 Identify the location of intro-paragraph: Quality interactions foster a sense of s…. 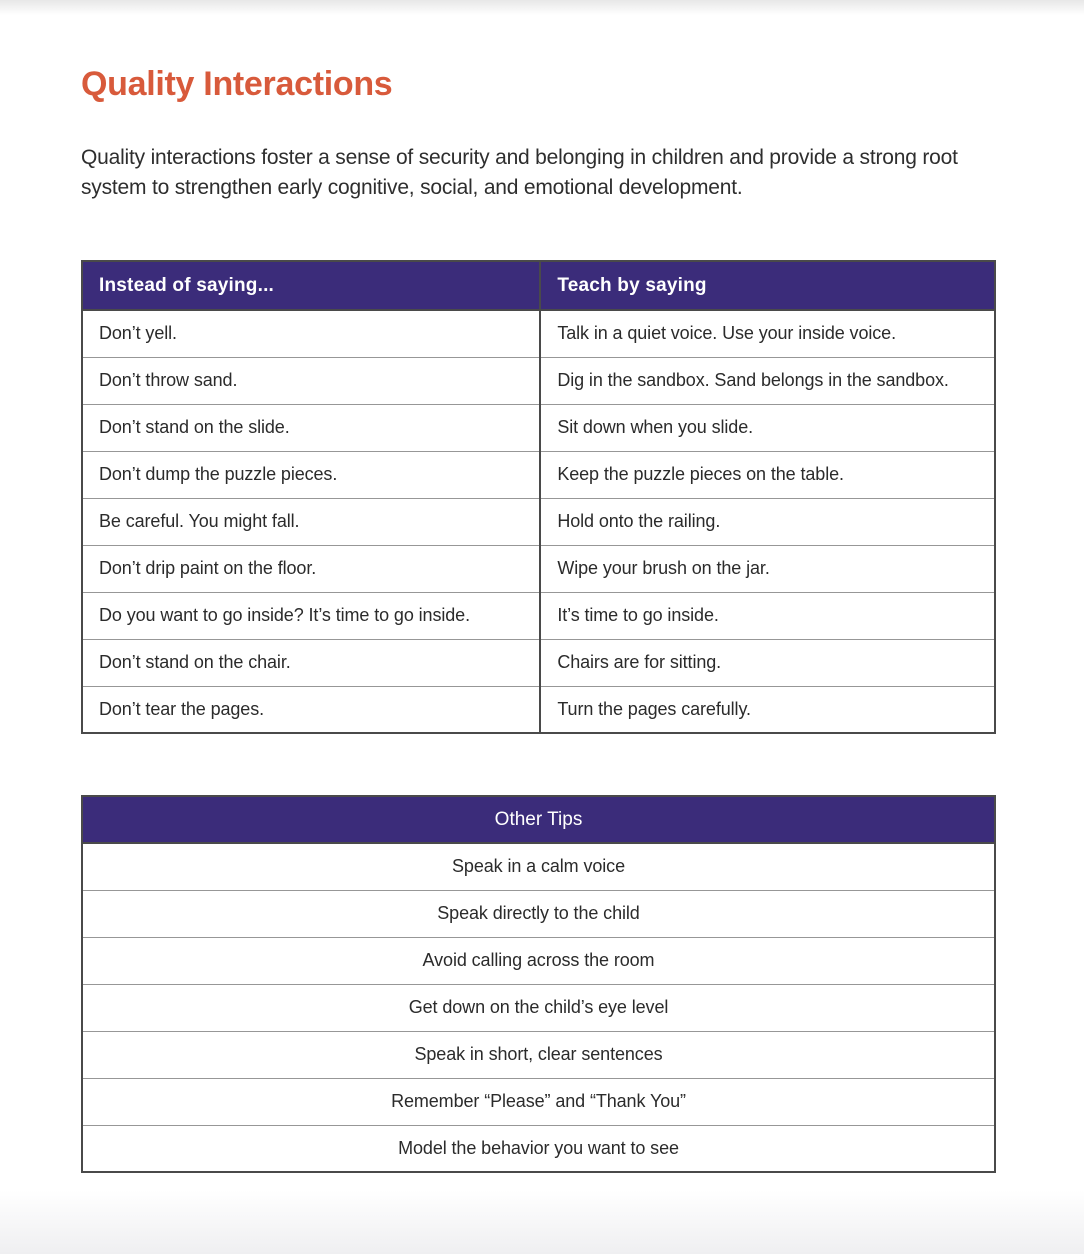
(519, 172).